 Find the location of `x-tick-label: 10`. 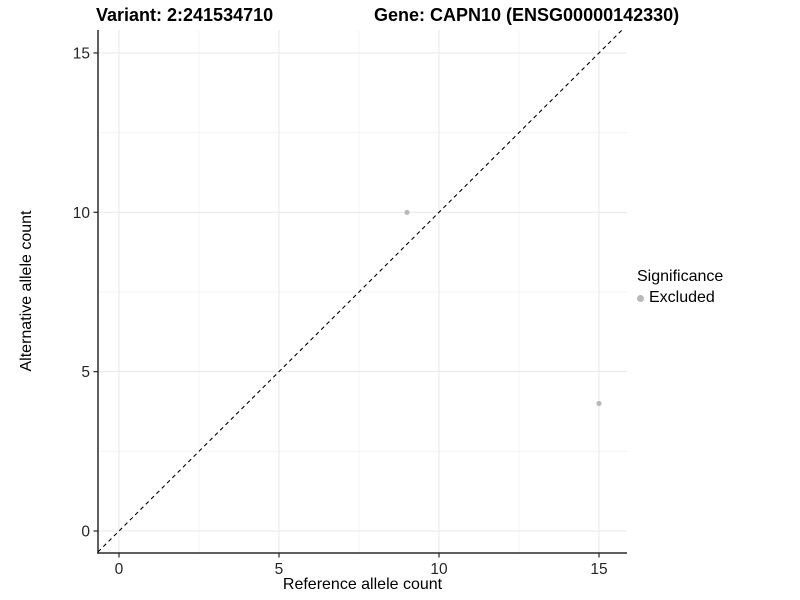

x-tick-label: 10 is located at coordinates (439, 569).